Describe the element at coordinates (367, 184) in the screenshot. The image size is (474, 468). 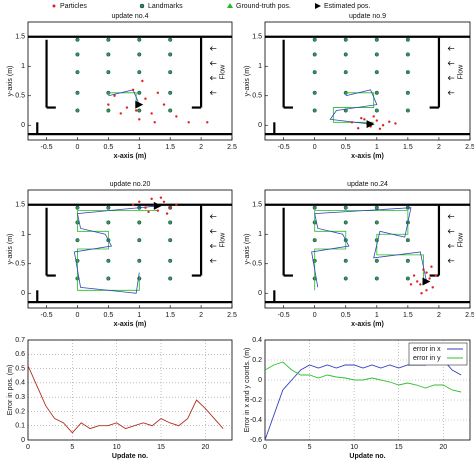
I see `panel-title: update no.24` at that location.